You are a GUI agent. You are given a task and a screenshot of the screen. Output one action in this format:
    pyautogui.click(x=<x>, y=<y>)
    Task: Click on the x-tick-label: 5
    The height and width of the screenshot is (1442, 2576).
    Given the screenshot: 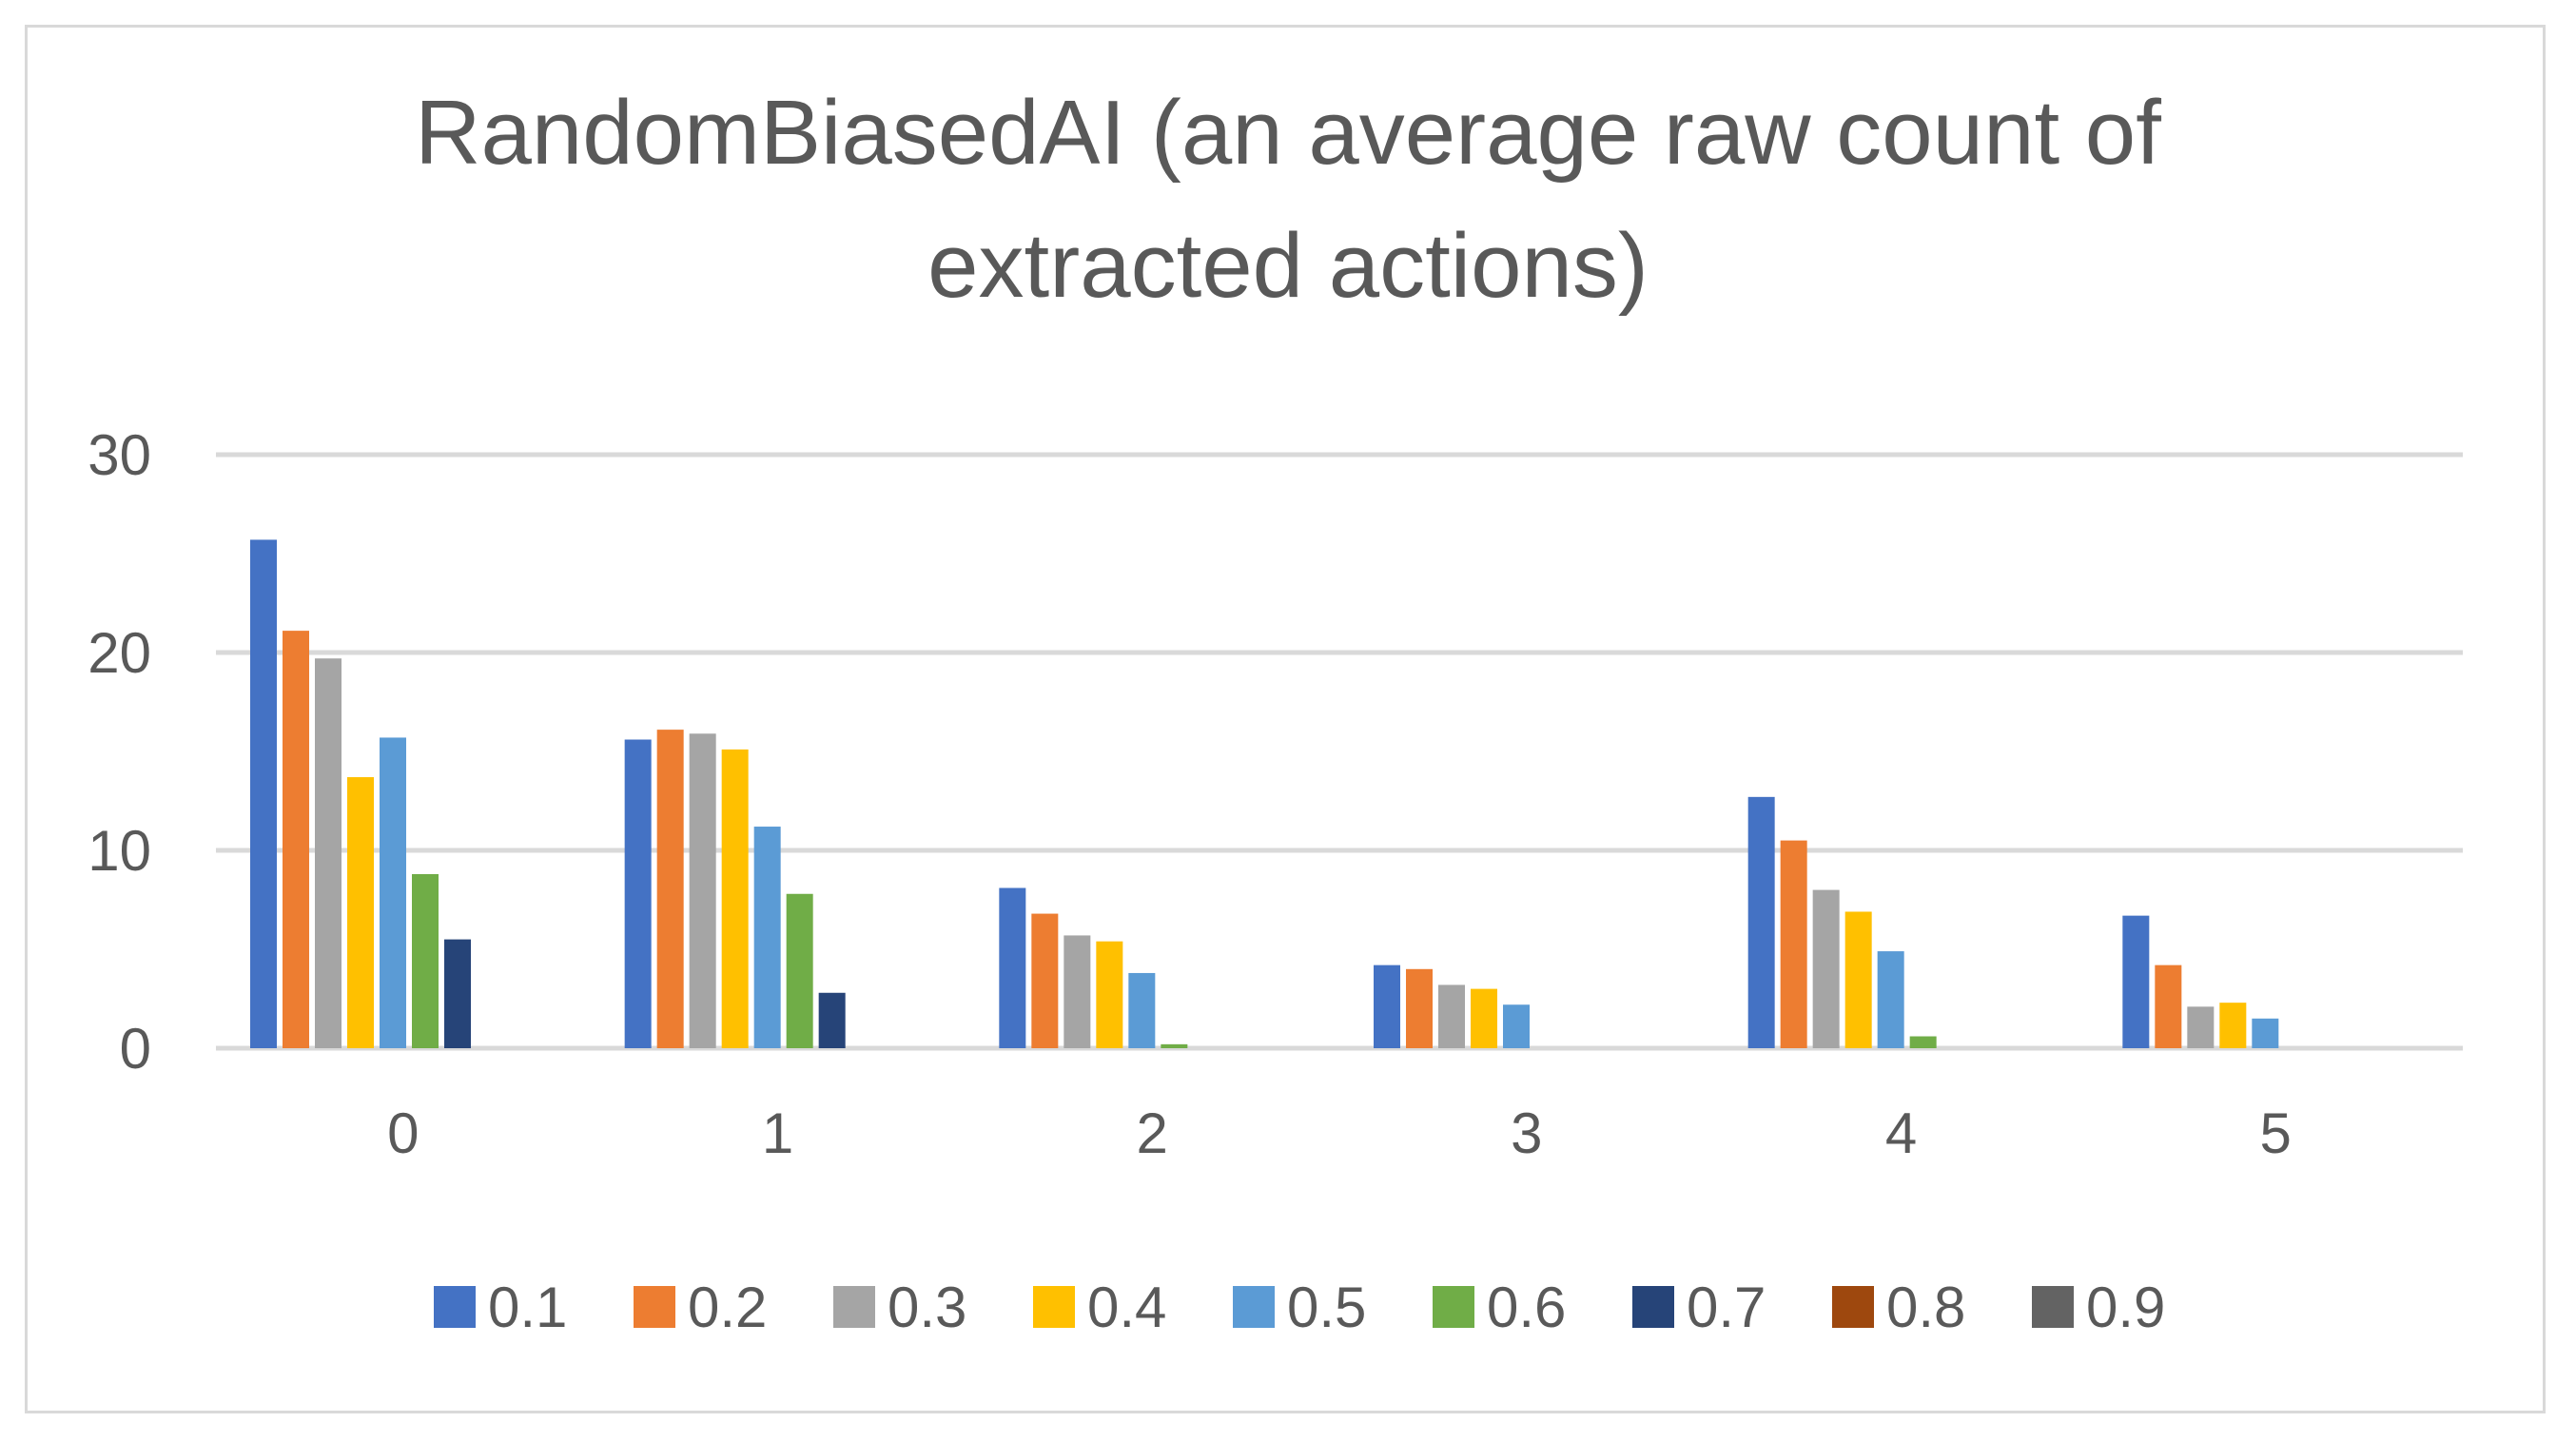 What is the action you would take?
    pyautogui.click(x=2275, y=1133)
    